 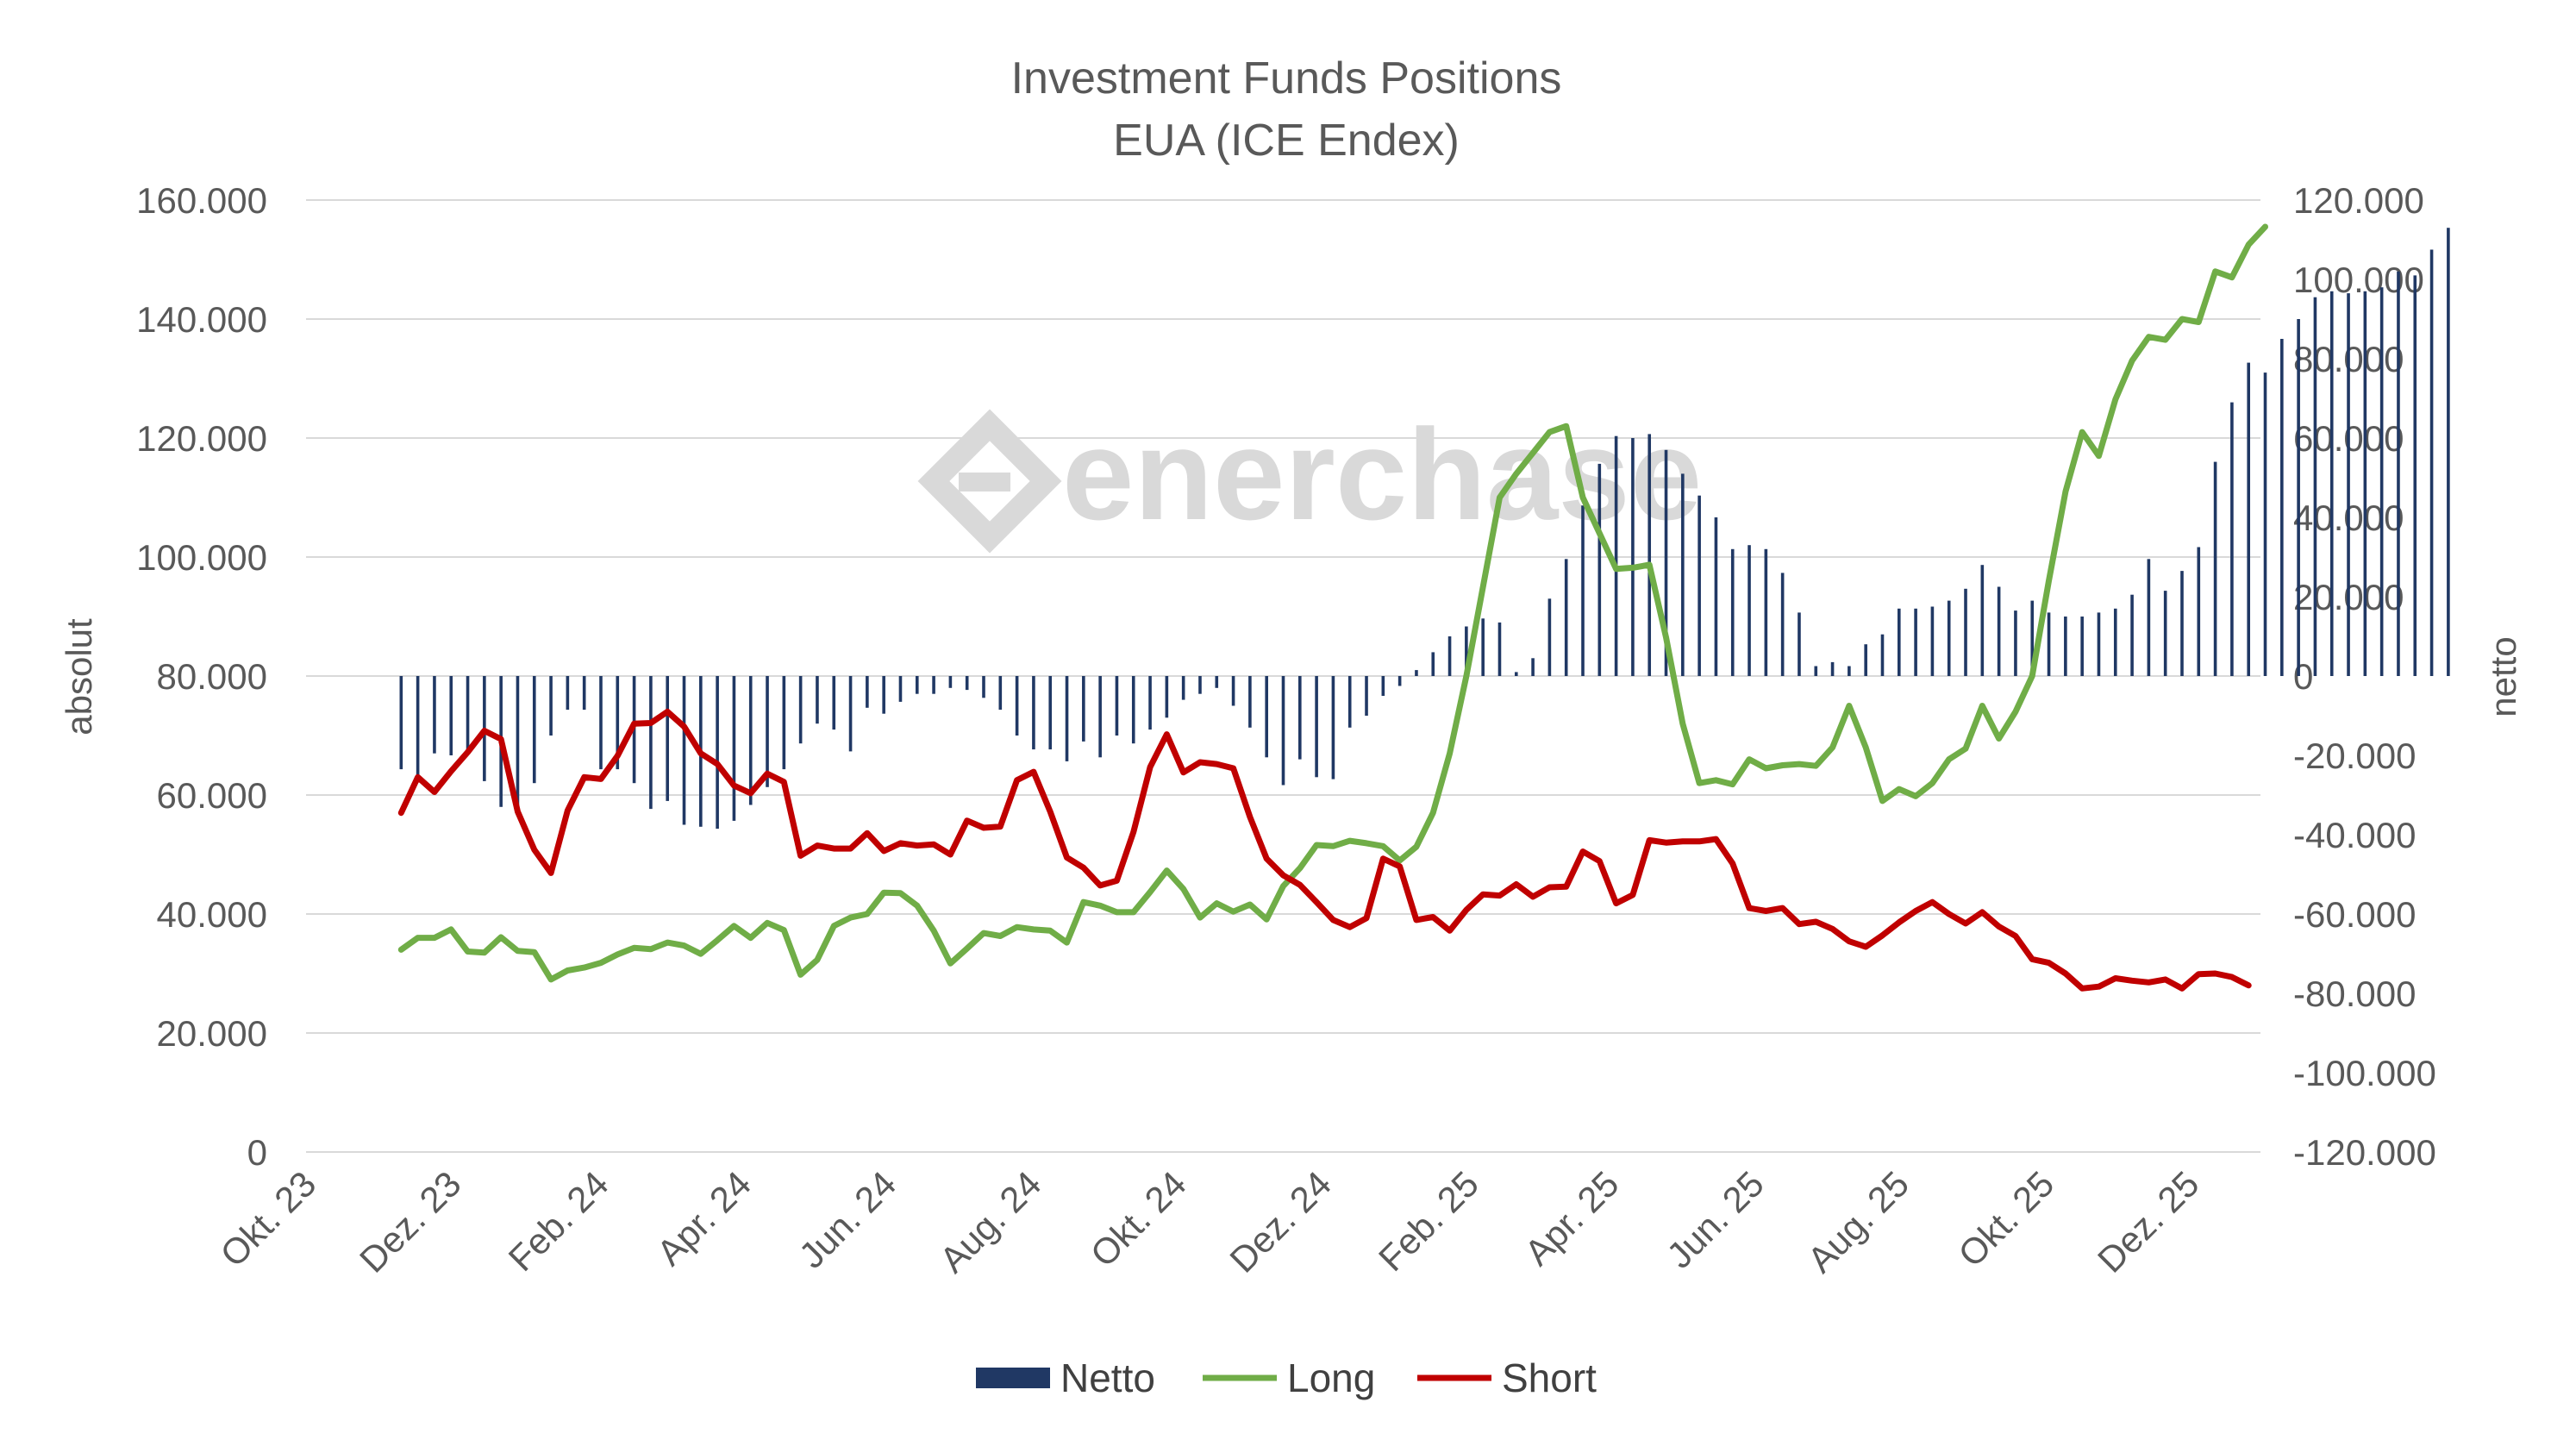 What do you see at coordinates (2364, 1073) in the screenshot?
I see `y-right-tick-label: -100.000` at bounding box center [2364, 1073].